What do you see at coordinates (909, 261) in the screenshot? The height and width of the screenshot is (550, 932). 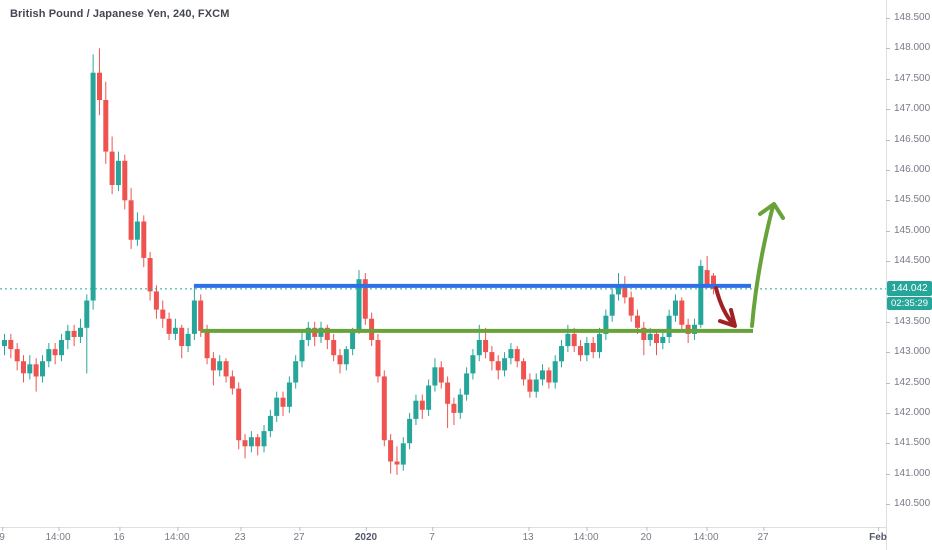 I see `price-tick: 144.500` at bounding box center [909, 261].